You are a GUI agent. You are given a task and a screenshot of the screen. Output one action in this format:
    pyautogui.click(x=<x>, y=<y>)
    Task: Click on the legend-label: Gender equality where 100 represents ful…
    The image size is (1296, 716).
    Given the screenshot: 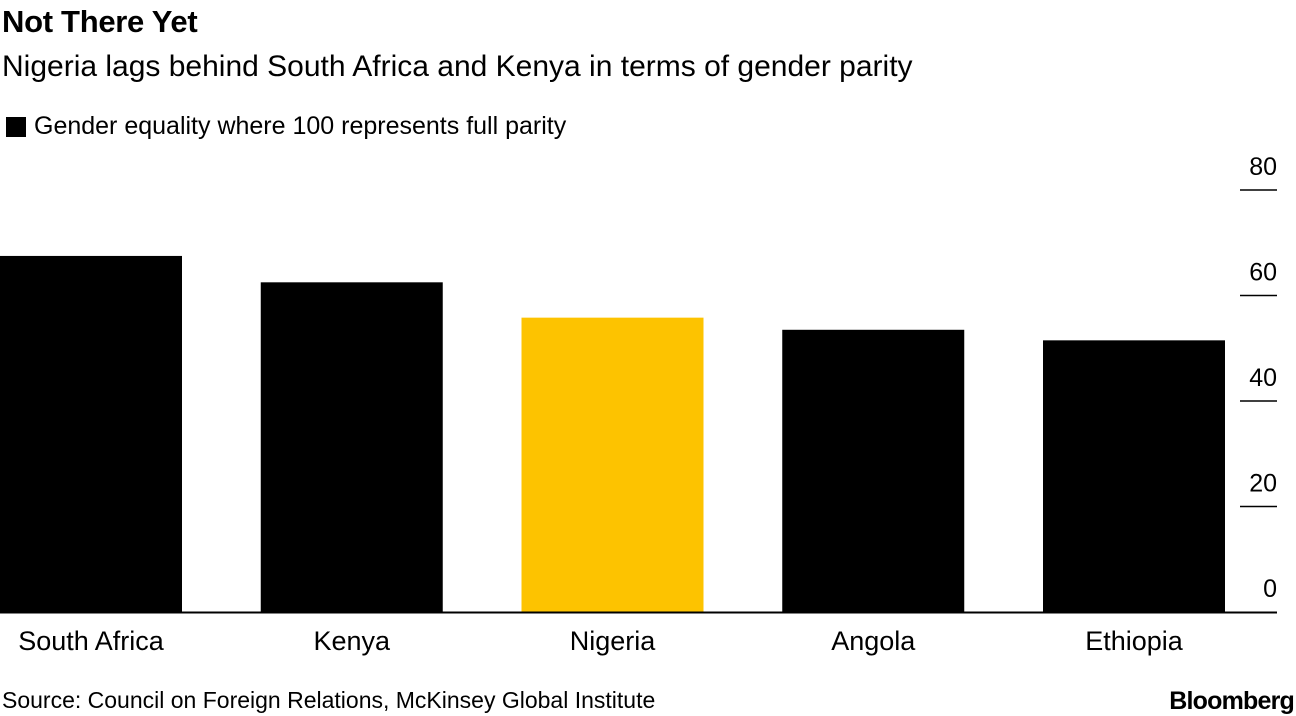 What is the action you would take?
    pyautogui.click(x=300, y=126)
    